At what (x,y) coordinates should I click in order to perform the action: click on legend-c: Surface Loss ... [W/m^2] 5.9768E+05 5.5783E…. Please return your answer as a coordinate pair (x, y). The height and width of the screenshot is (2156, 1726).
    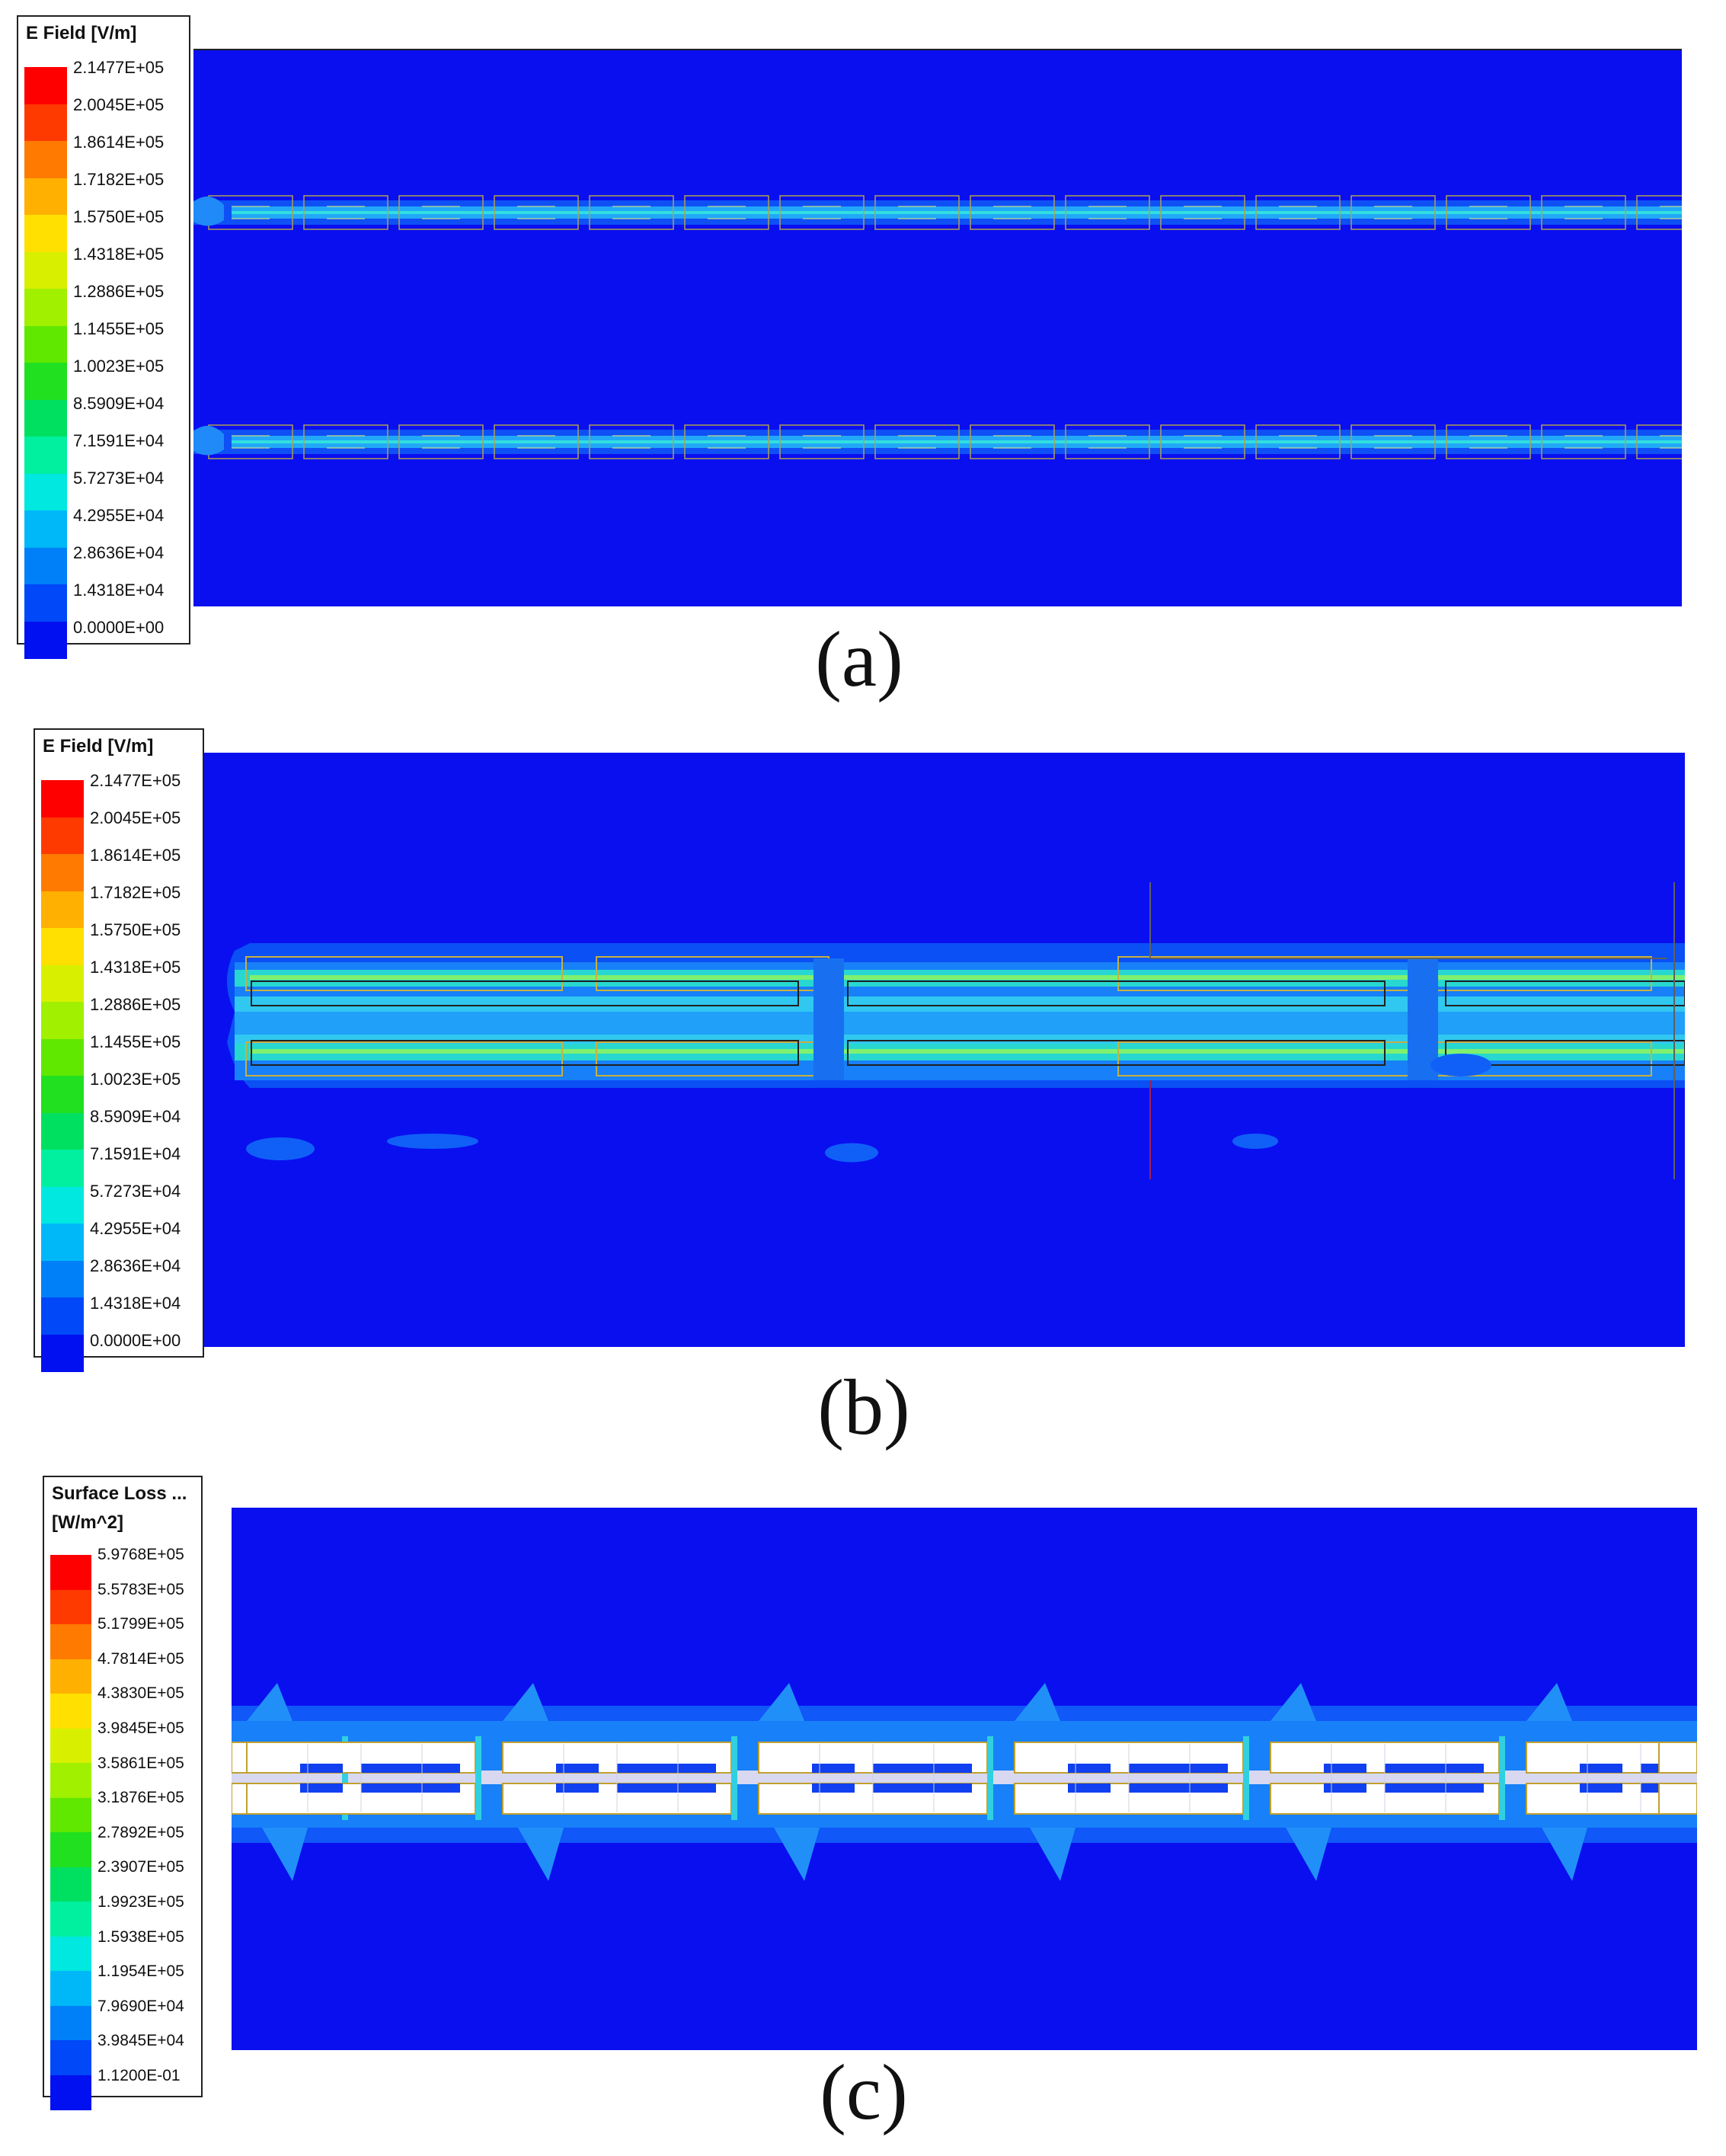
    Looking at the image, I should click on (123, 1793).